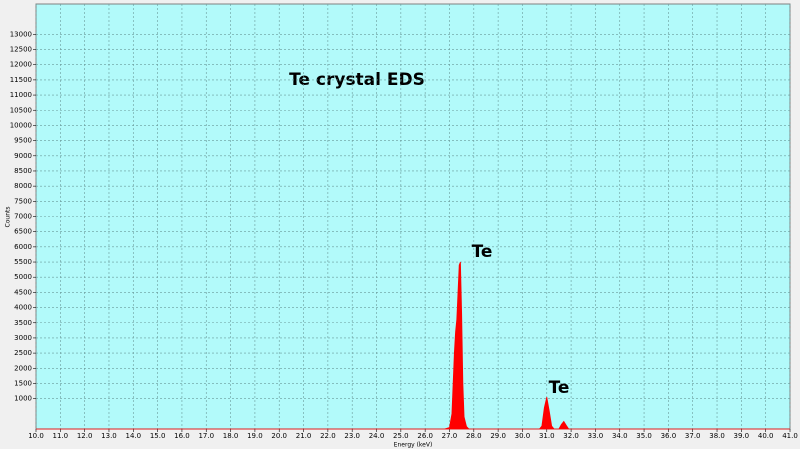  I want to click on x-tick-label: 41.0, so click(790, 436).